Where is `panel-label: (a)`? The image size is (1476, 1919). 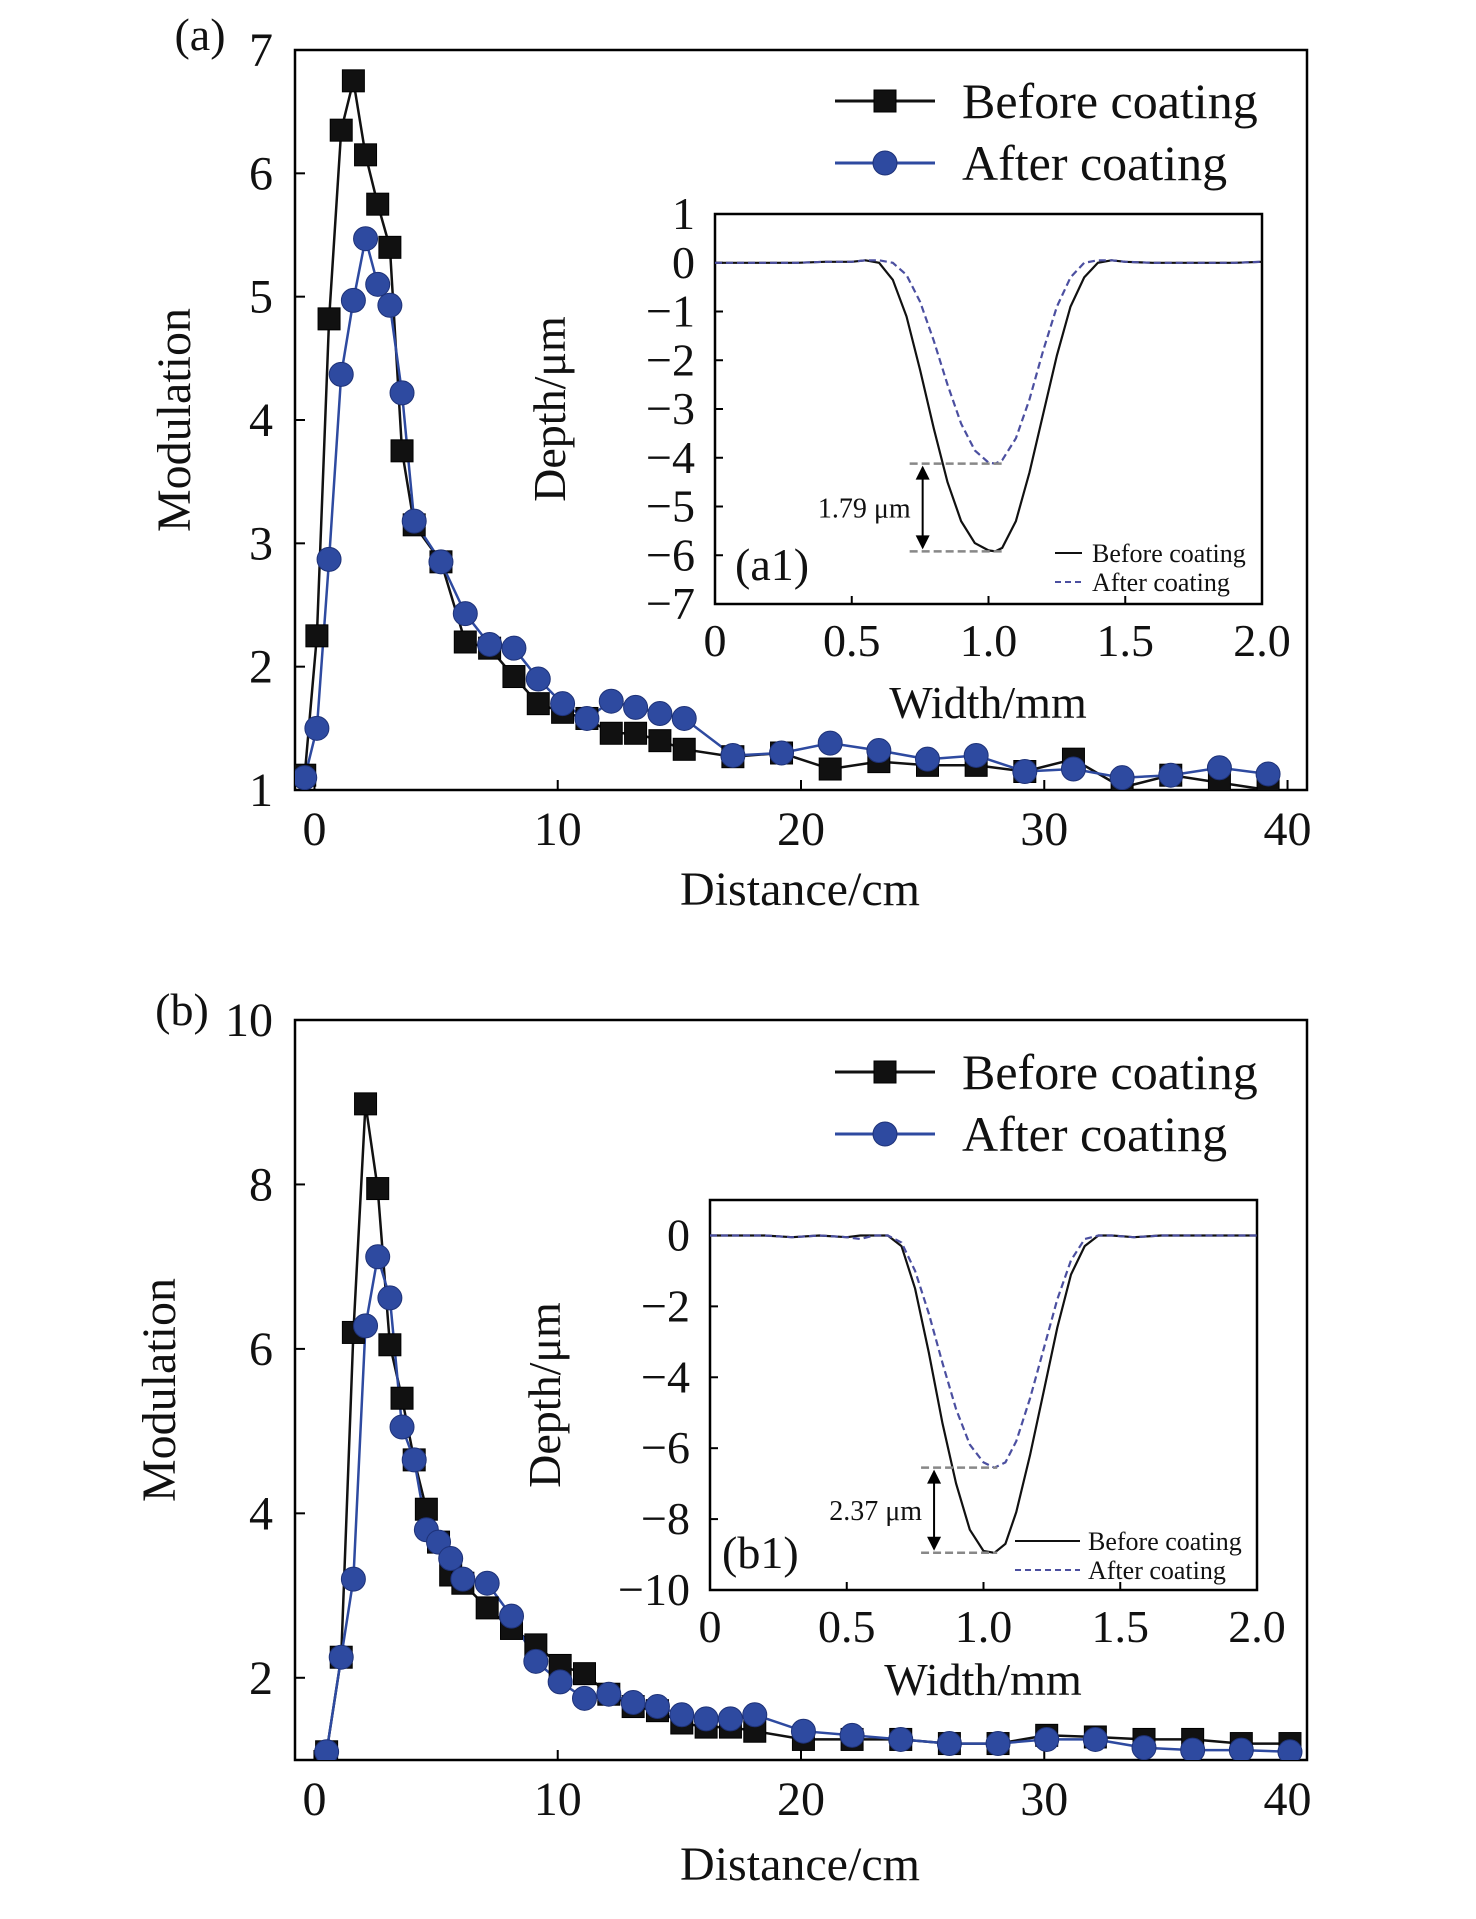 panel-label: (a) is located at coordinates (199, 34).